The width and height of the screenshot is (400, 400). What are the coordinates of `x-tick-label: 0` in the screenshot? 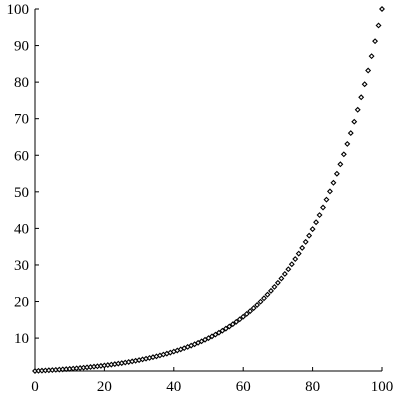 It's located at (35, 387).